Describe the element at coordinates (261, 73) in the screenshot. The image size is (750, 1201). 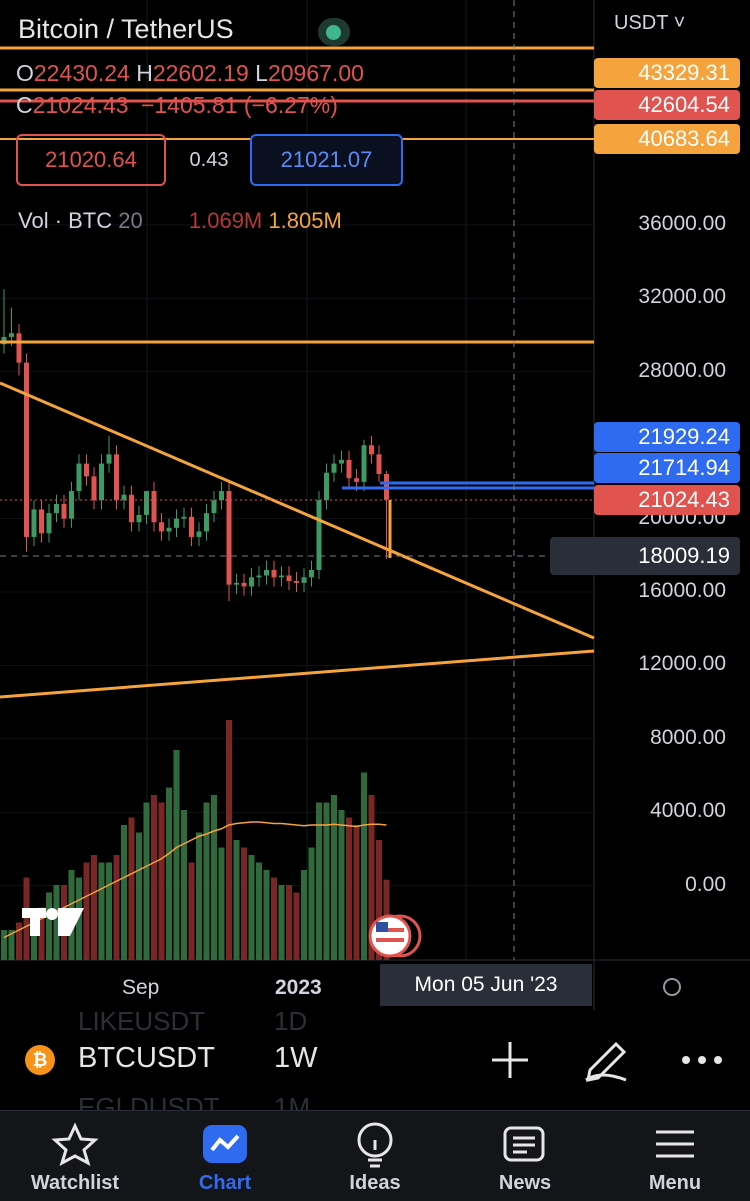
I see `label: L` at that location.